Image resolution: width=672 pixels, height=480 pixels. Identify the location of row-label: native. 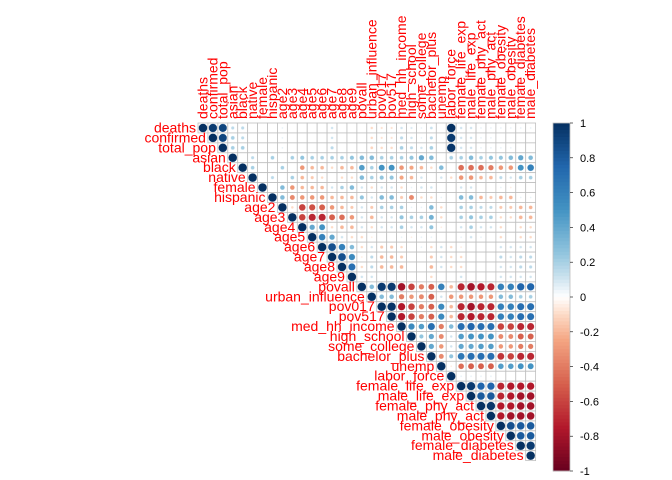
(227, 177).